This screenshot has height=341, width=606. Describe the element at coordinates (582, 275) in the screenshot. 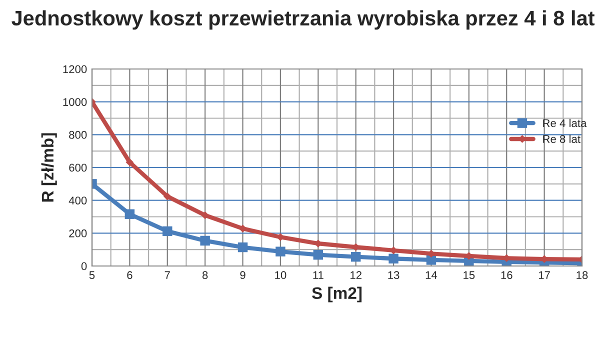

I see `x-tick-label: 18` at that location.